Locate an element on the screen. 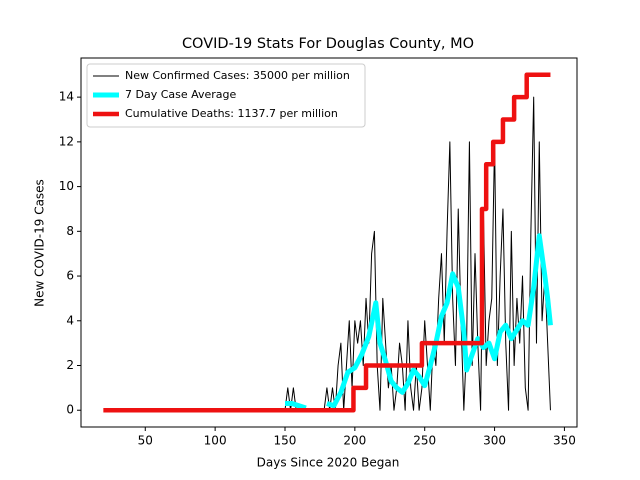  y-tick-label: 2 is located at coordinates (70, 365).